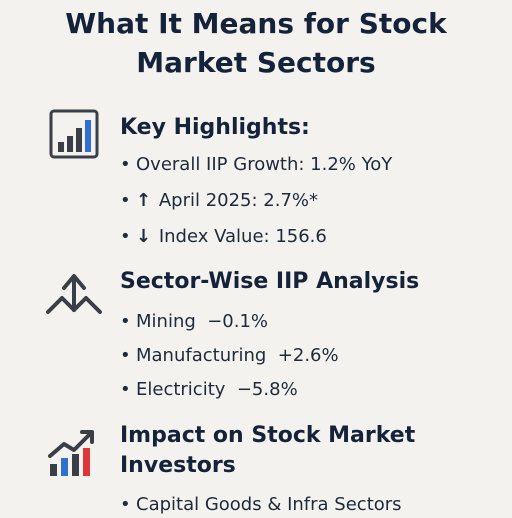 The width and height of the screenshot is (512, 518). Describe the element at coordinates (237, 355) in the screenshot. I see `list-item-text: Manufacturing +2.6%` at that location.